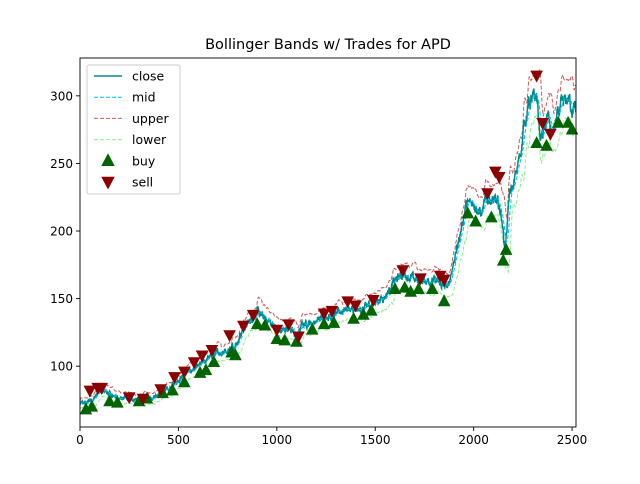 This screenshot has height=484, width=640. Describe the element at coordinates (572, 440) in the screenshot. I see `x-tick-label: 2500` at that location.